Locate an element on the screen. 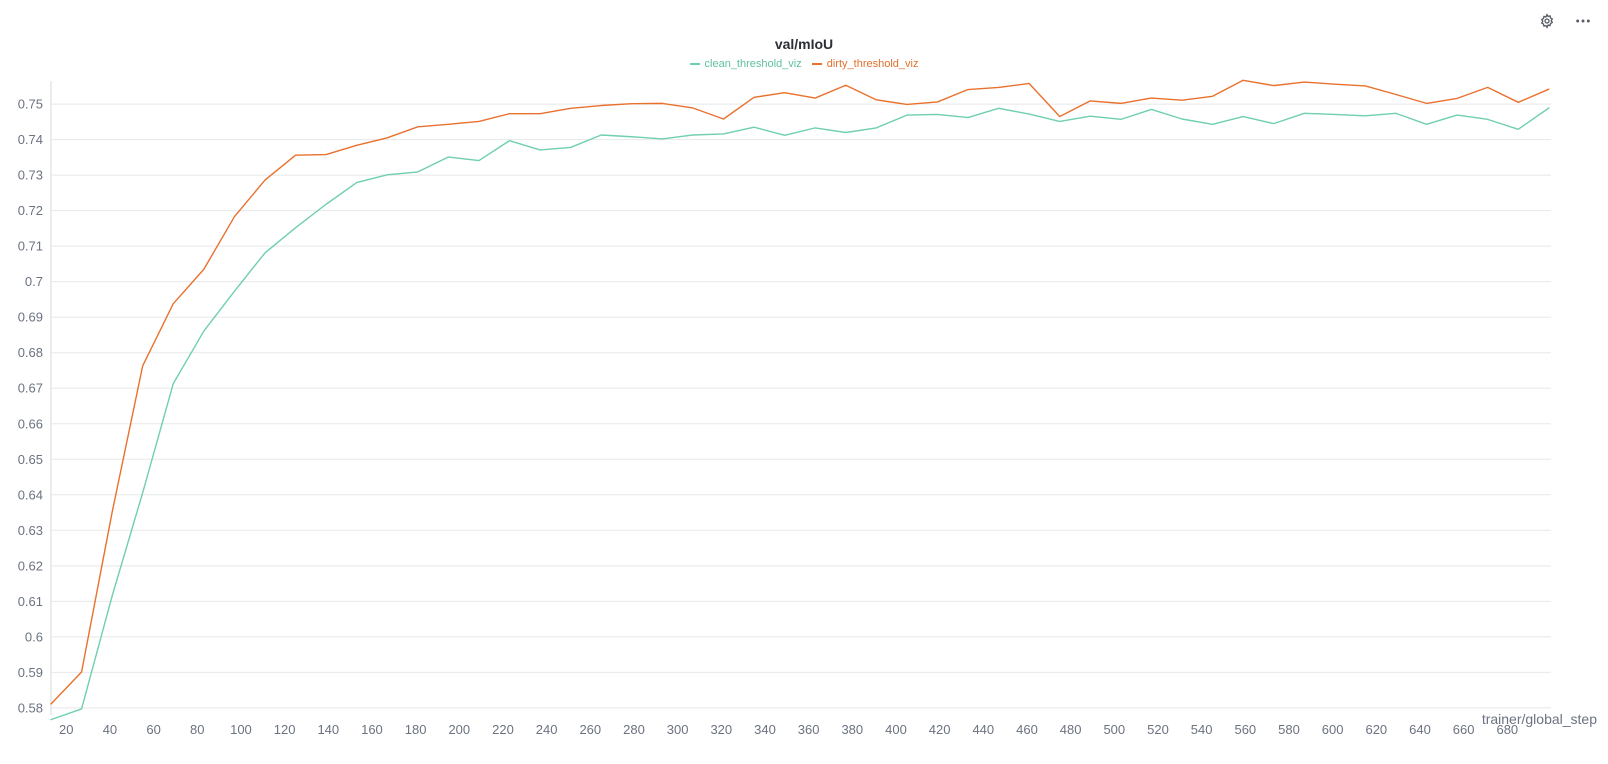 The image size is (1608, 764). legend-label-clean: clean_threshold_viz is located at coordinates (753, 64).